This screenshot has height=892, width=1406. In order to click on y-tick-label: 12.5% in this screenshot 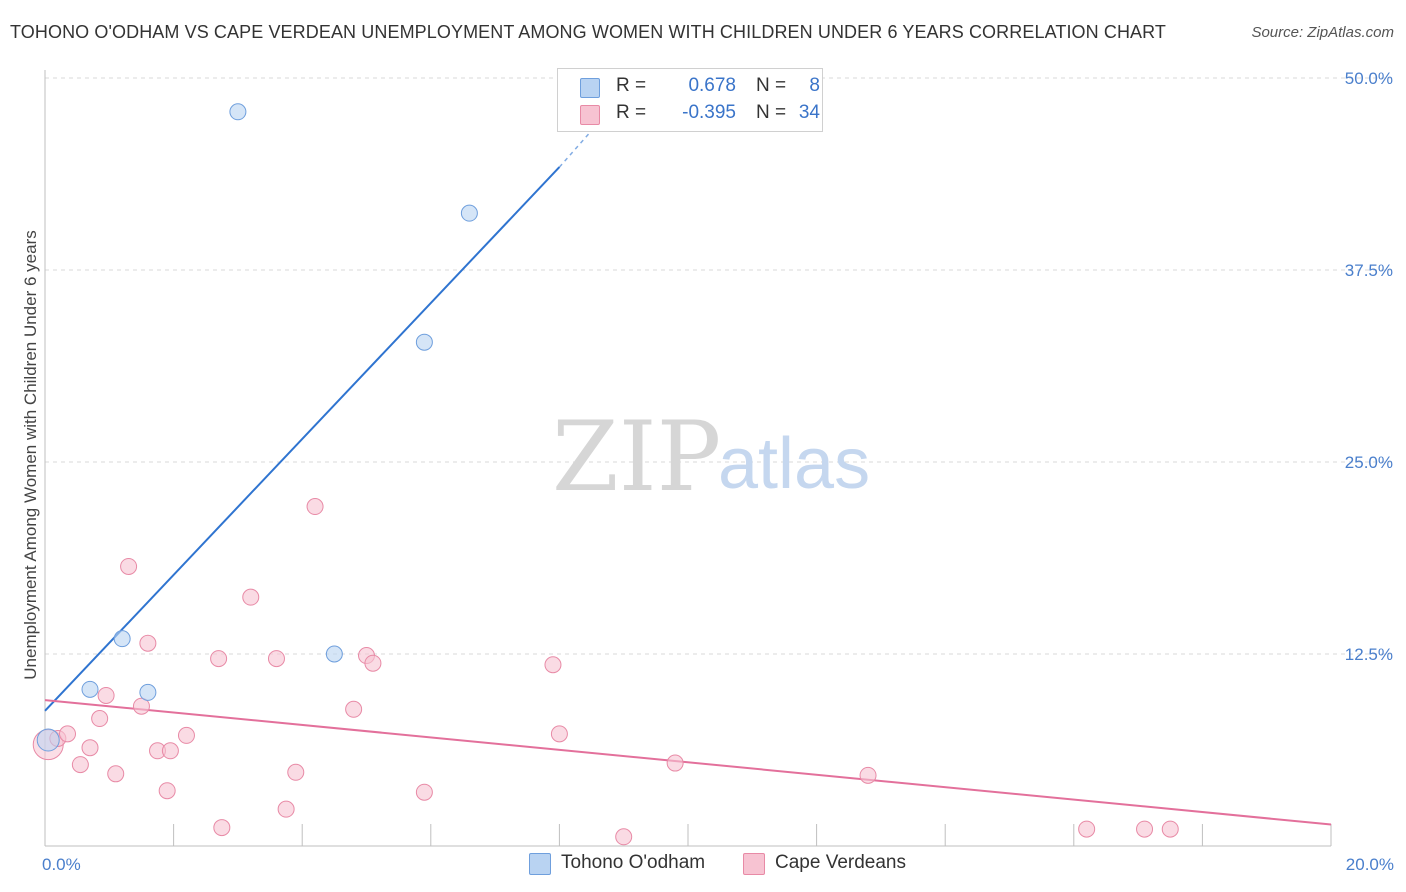, I will do `click(1369, 654)`.